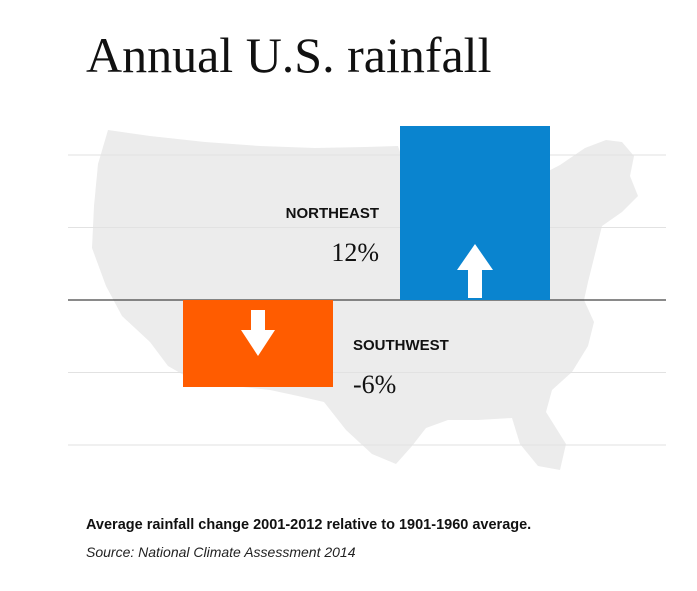 The image size is (697, 591). What do you see at coordinates (355, 252) in the screenshot?
I see `value-label-northeast: 12%` at bounding box center [355, 252].